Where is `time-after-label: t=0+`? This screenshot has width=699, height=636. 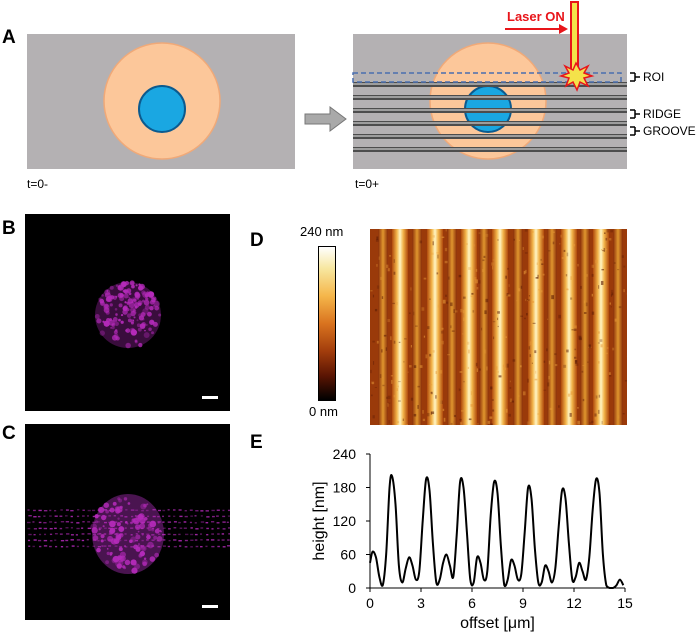
time-after-label: t=0+ is located at coordinates (367, 184).